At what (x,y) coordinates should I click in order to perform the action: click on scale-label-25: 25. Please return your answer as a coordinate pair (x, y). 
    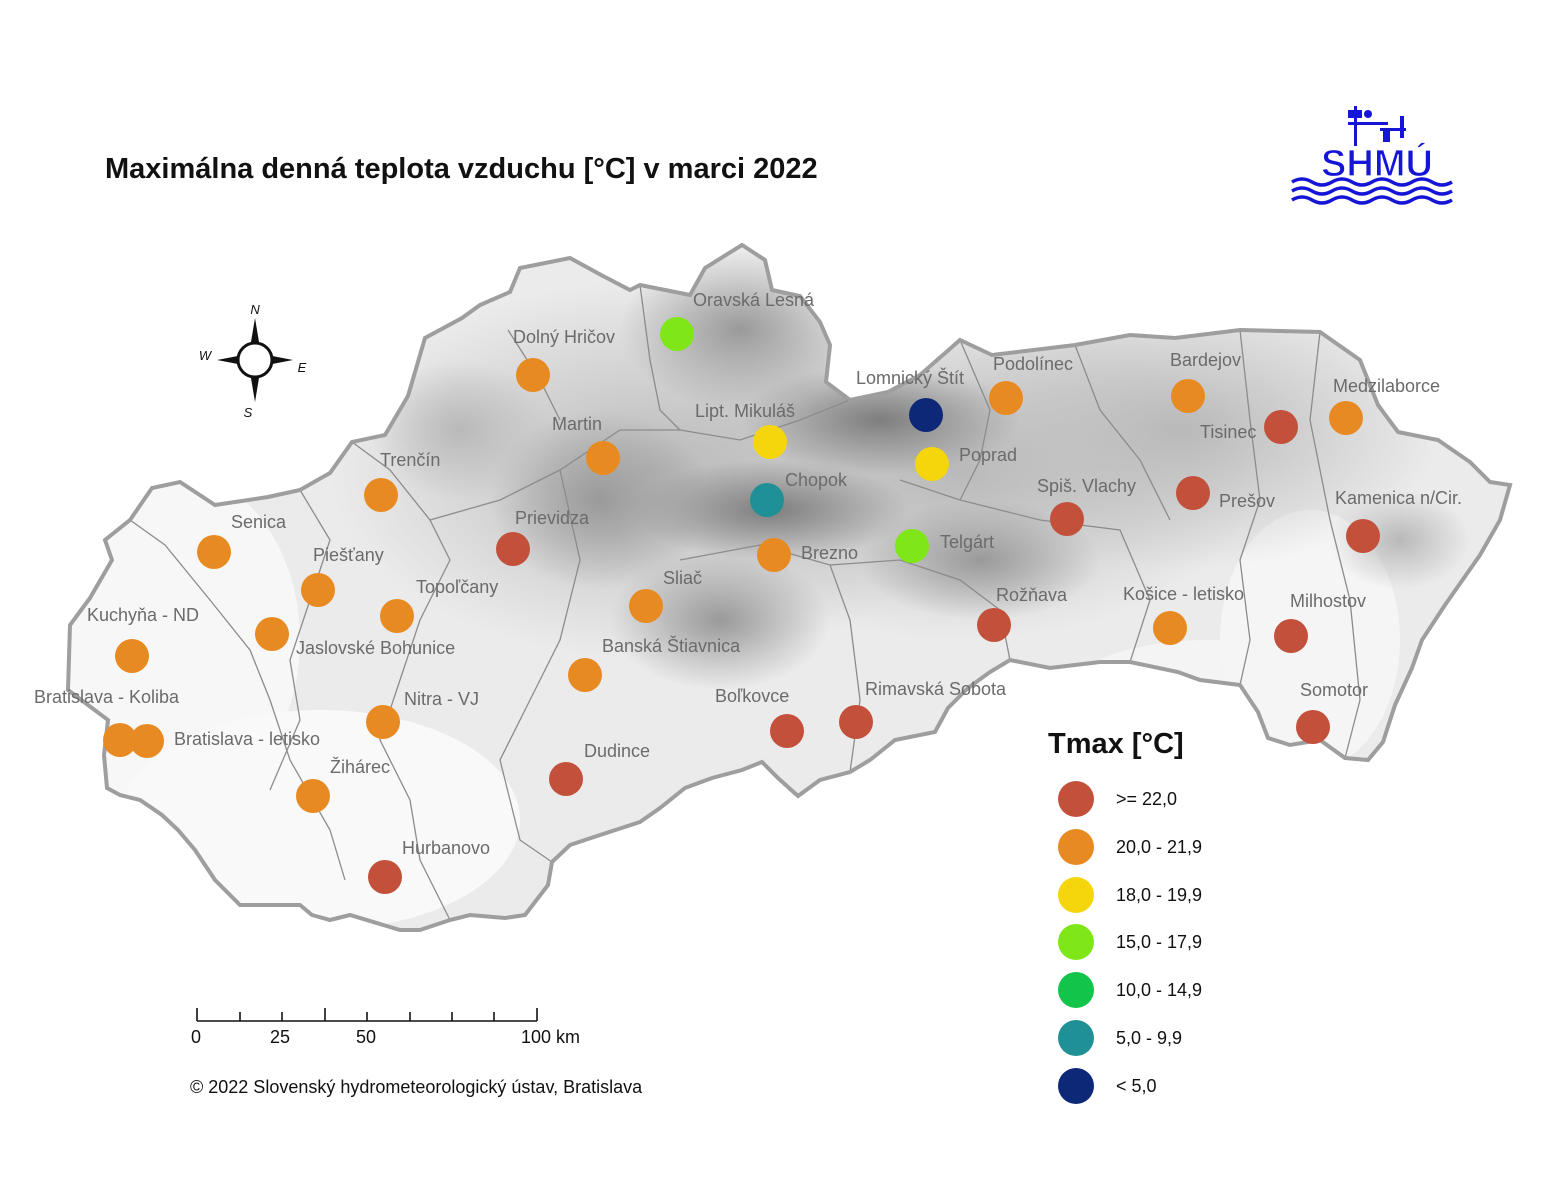
    Looking at the image, I should click on (280, 1037).